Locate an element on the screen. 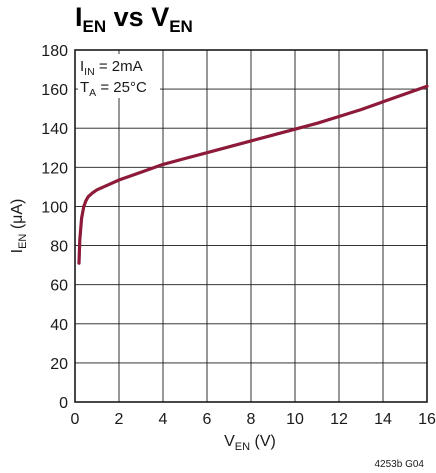 This screenshot has height=473, width=436. x-tick-label: 2 is located at coordinates (119, 419).